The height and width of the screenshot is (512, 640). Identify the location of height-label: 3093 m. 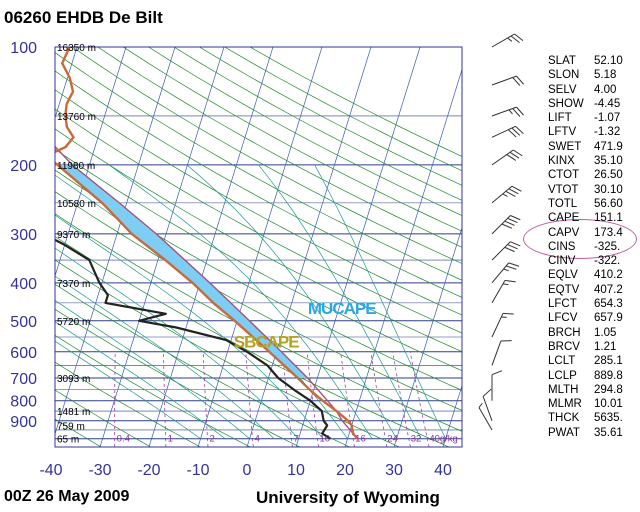
(73, 379).